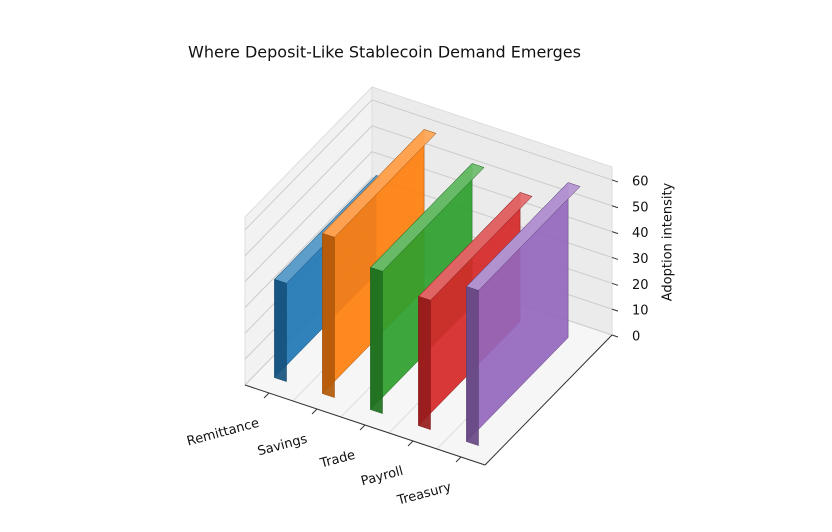 Image resolution: width=832 pixels, height=532 pixels. I want to click on x-tick-label: Remittance, so click(223, 433).